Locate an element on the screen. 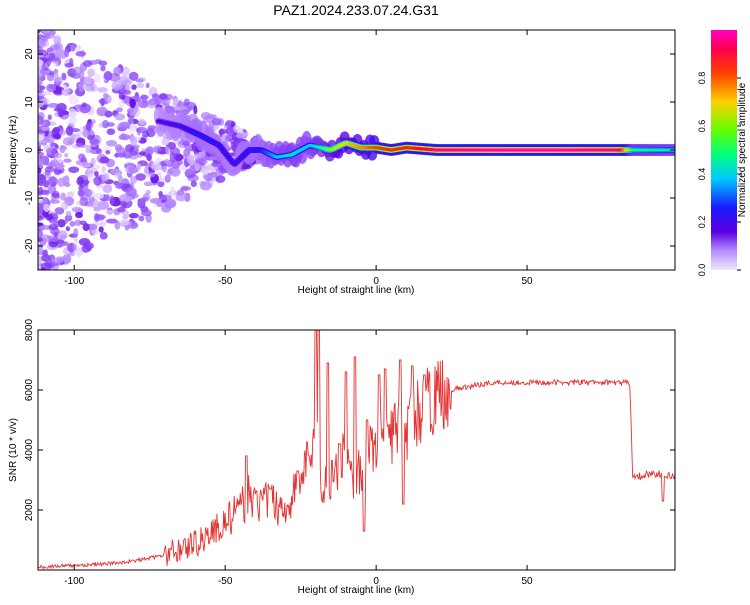 This screenshot has width=750, height=605. snr-x-tick-label: -50 is located at coordinates (225, 581).